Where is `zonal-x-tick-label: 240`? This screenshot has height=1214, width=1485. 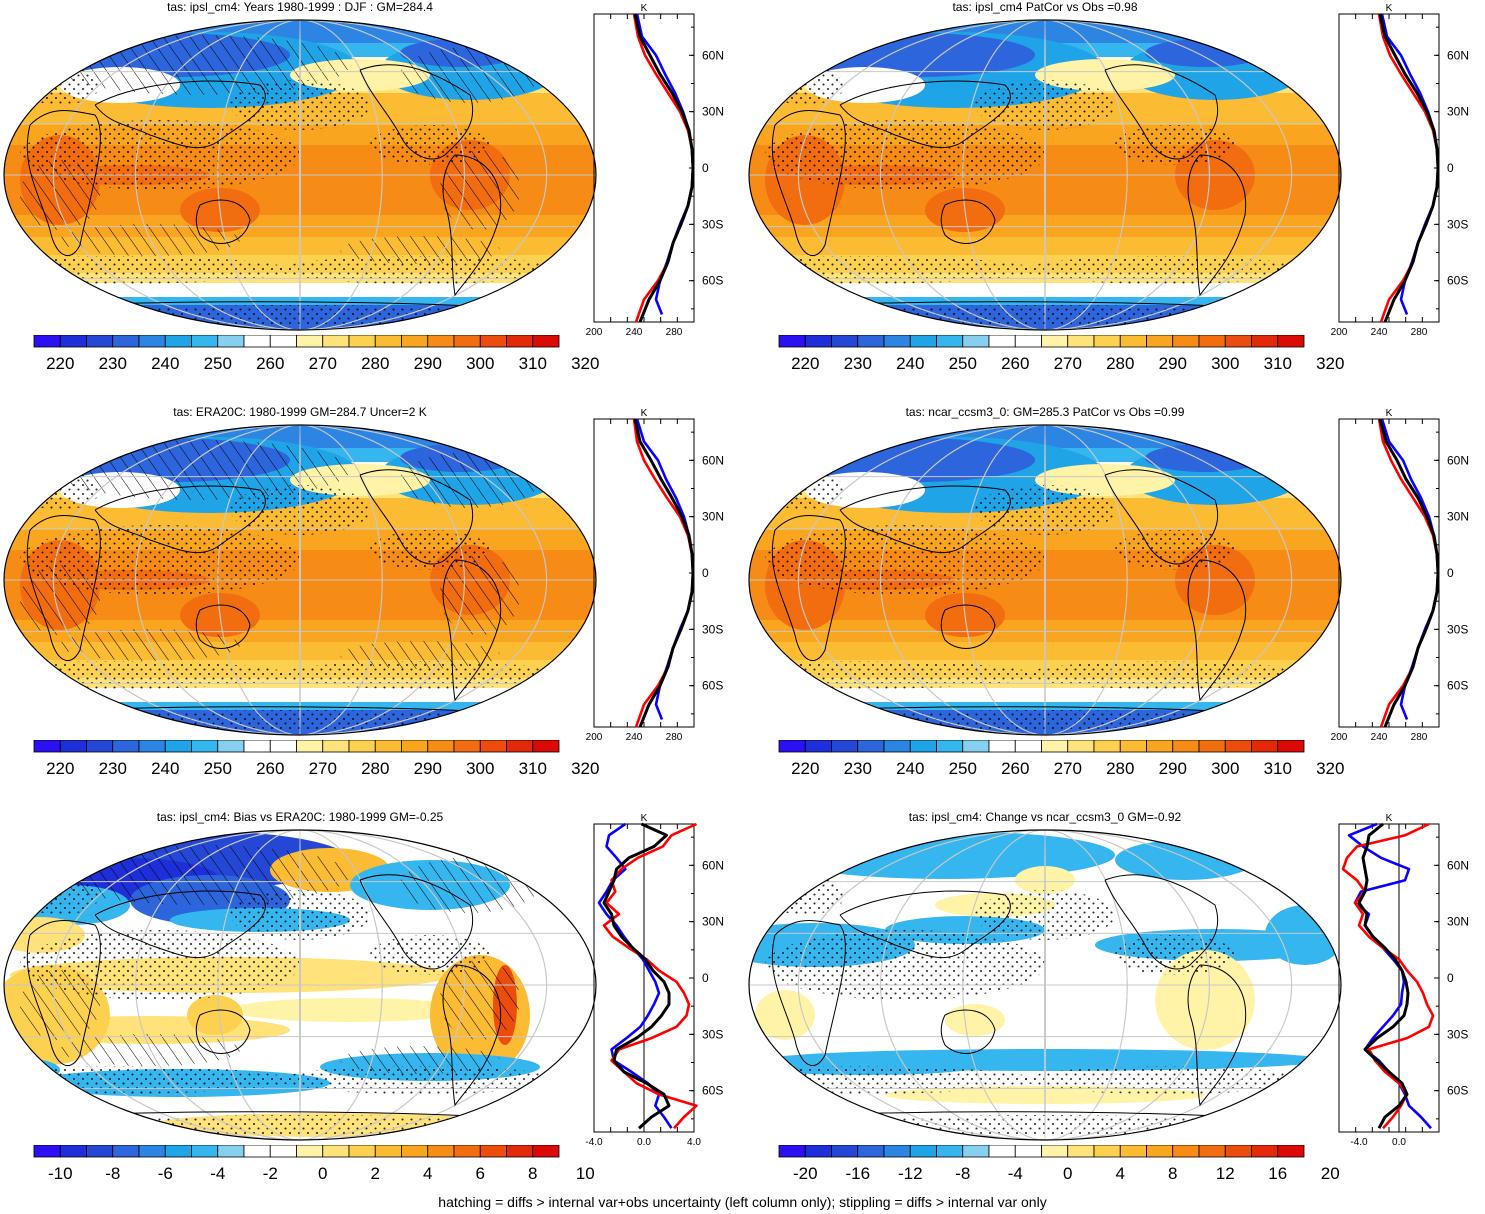
zonal-x-tick-label: 240 is located at coordinates (634, 737).